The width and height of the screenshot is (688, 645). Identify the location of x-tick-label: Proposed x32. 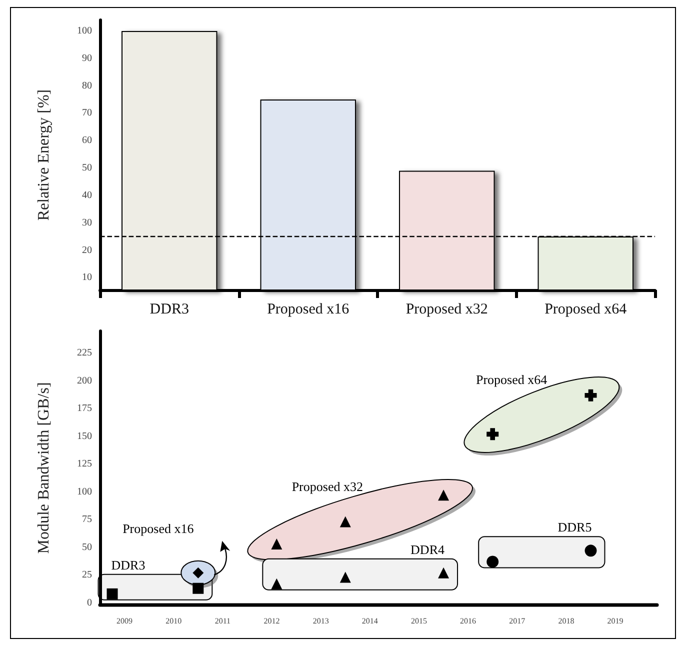
(447, 310).